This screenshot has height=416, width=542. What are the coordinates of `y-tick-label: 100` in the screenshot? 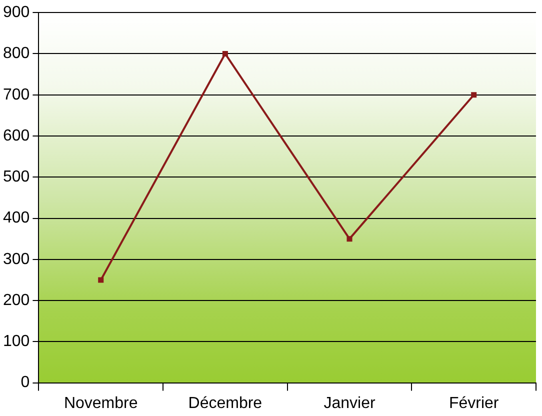 It's located at (16, 341).